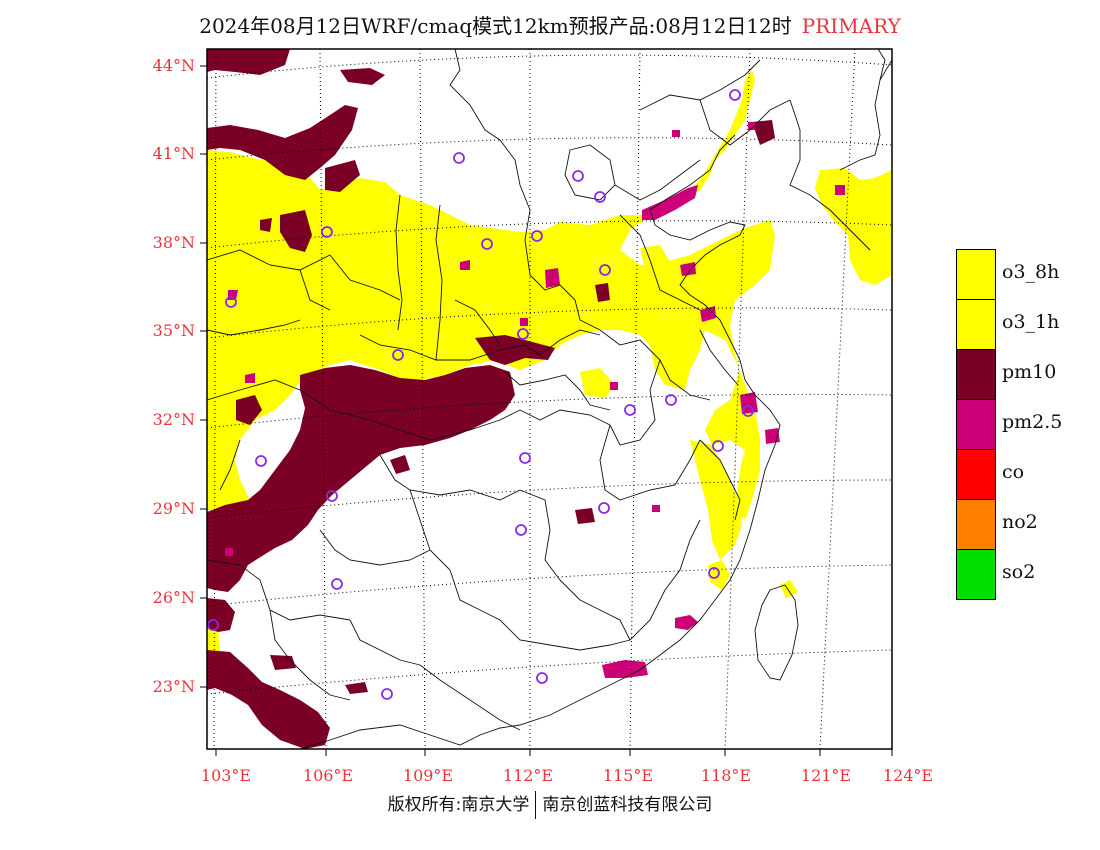  I want to click on legend-item-pm25: pm2.5, so click(1009, 424).